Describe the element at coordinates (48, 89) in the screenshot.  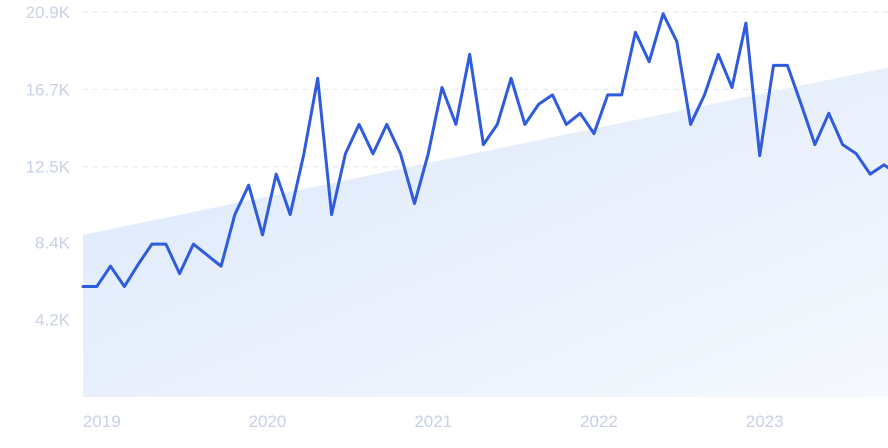
I see `y-tick-label: 16.7K` at that location.